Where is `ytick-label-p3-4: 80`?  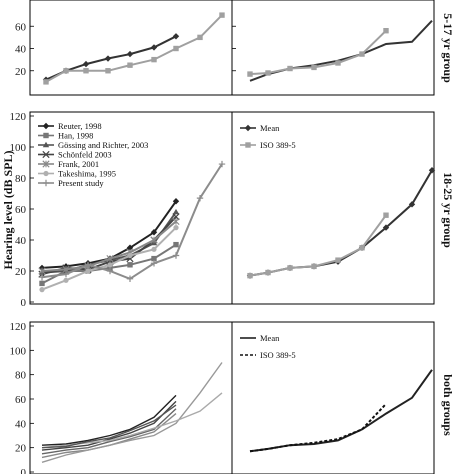 ytick-label-p3-4: 80 is located at coordinates (21, 179).